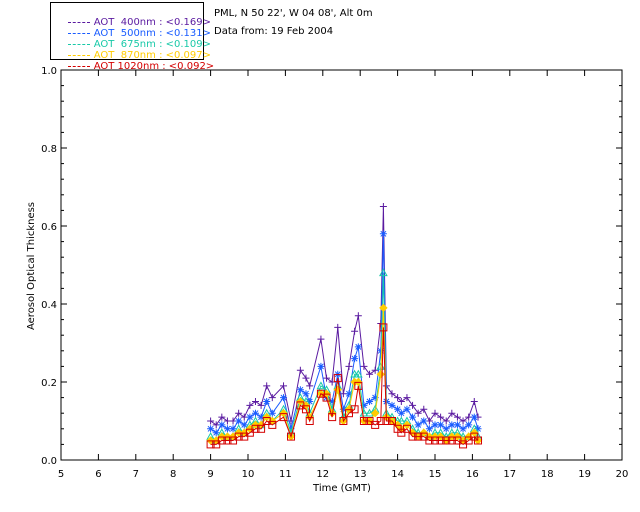  Describe the element at coordinates (152, 55) in the screenshot. I see `legend-label-870nm: AOT 870nm : <0.097>` at that location.